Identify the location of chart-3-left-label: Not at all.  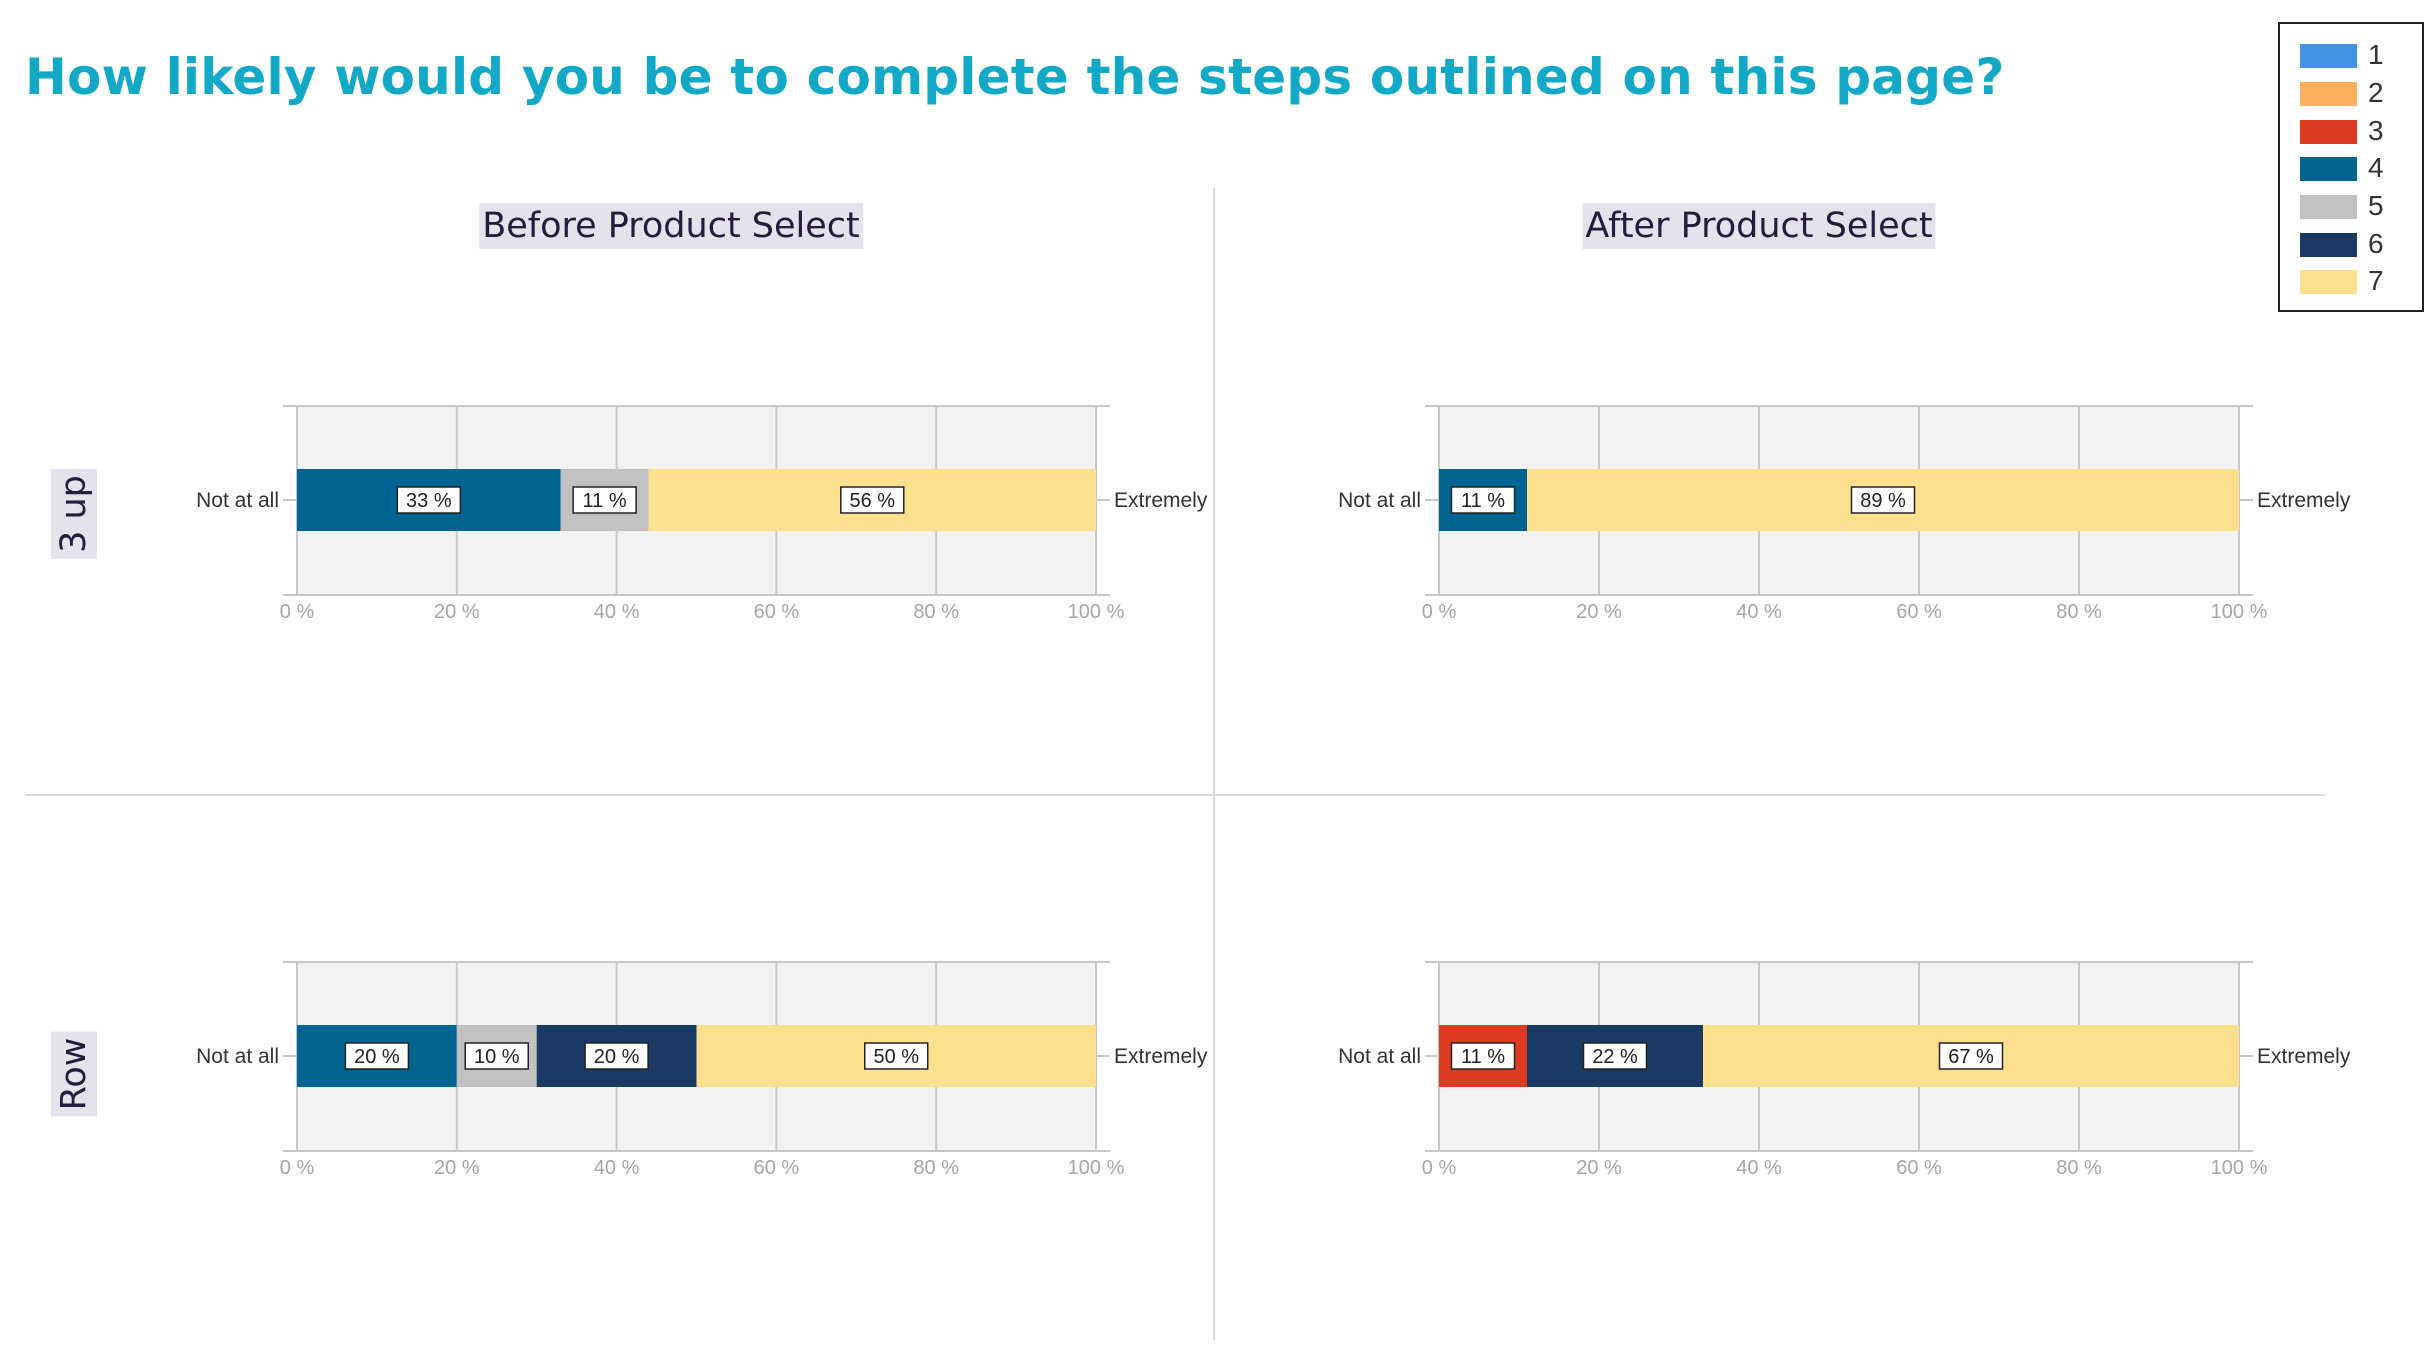
(237, 1056).